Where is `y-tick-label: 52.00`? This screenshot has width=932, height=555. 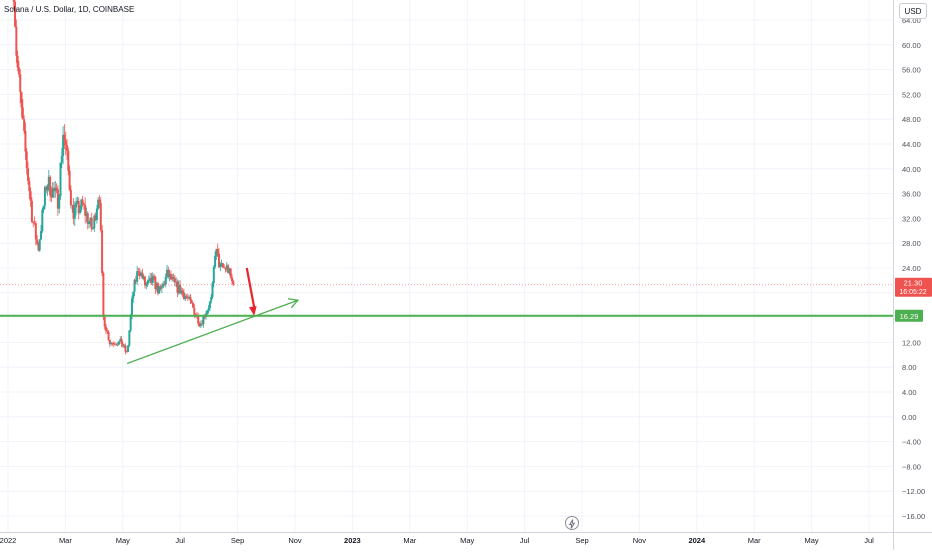
y-tick-label: 52.00 is located at coordinates (911, 94).